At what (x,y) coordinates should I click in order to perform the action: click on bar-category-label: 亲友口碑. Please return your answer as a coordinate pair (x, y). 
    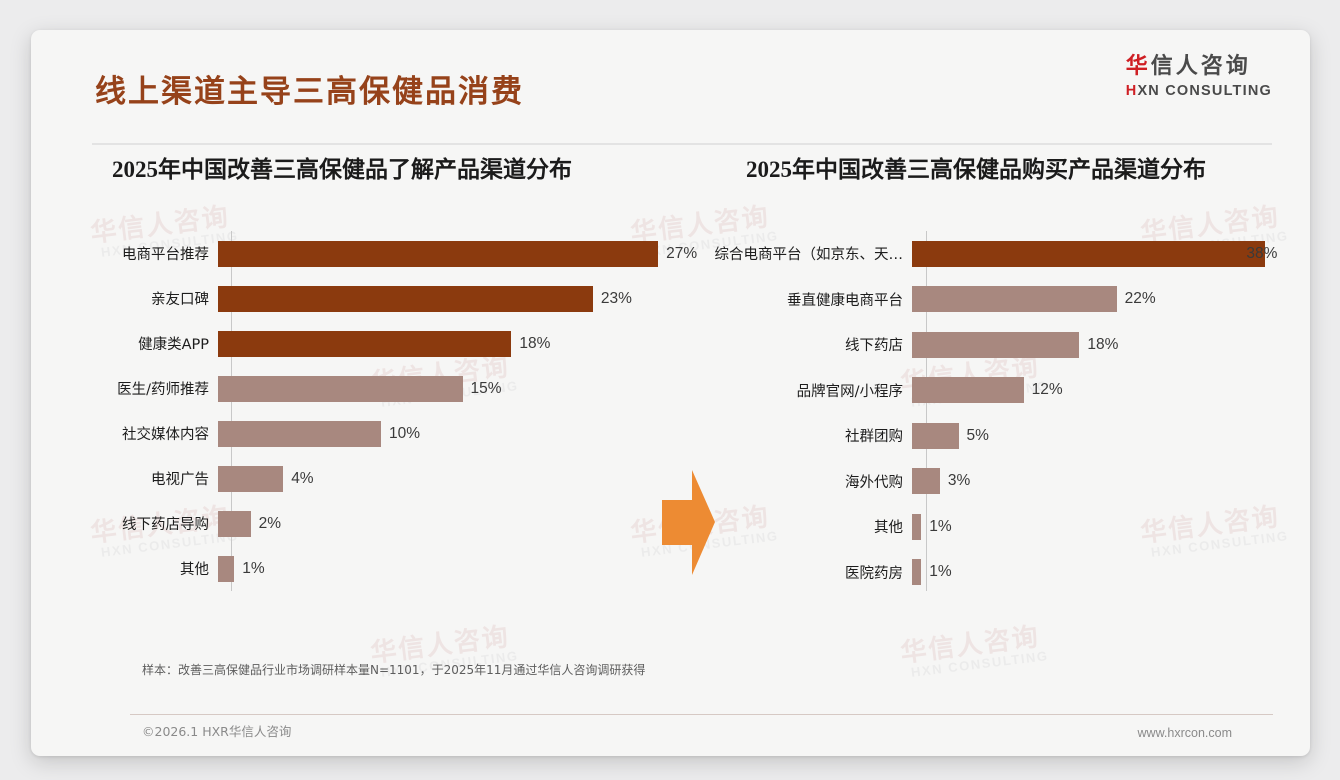
    Looking at the image, I should click on (180, 300).